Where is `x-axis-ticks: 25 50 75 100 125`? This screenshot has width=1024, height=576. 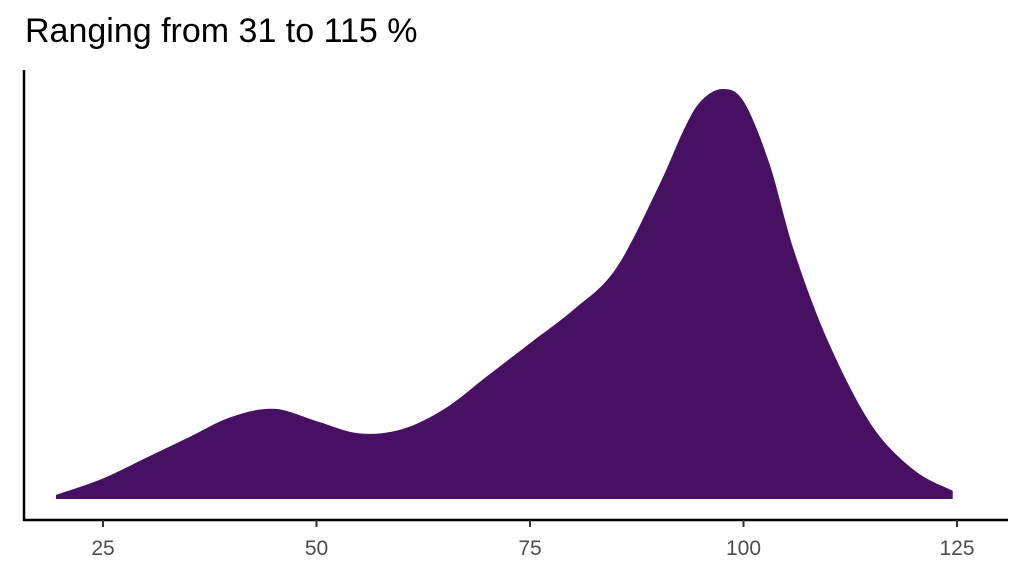 x-axis-ticks: 25 50 75 100 125 is located at coordinates (533, 540).